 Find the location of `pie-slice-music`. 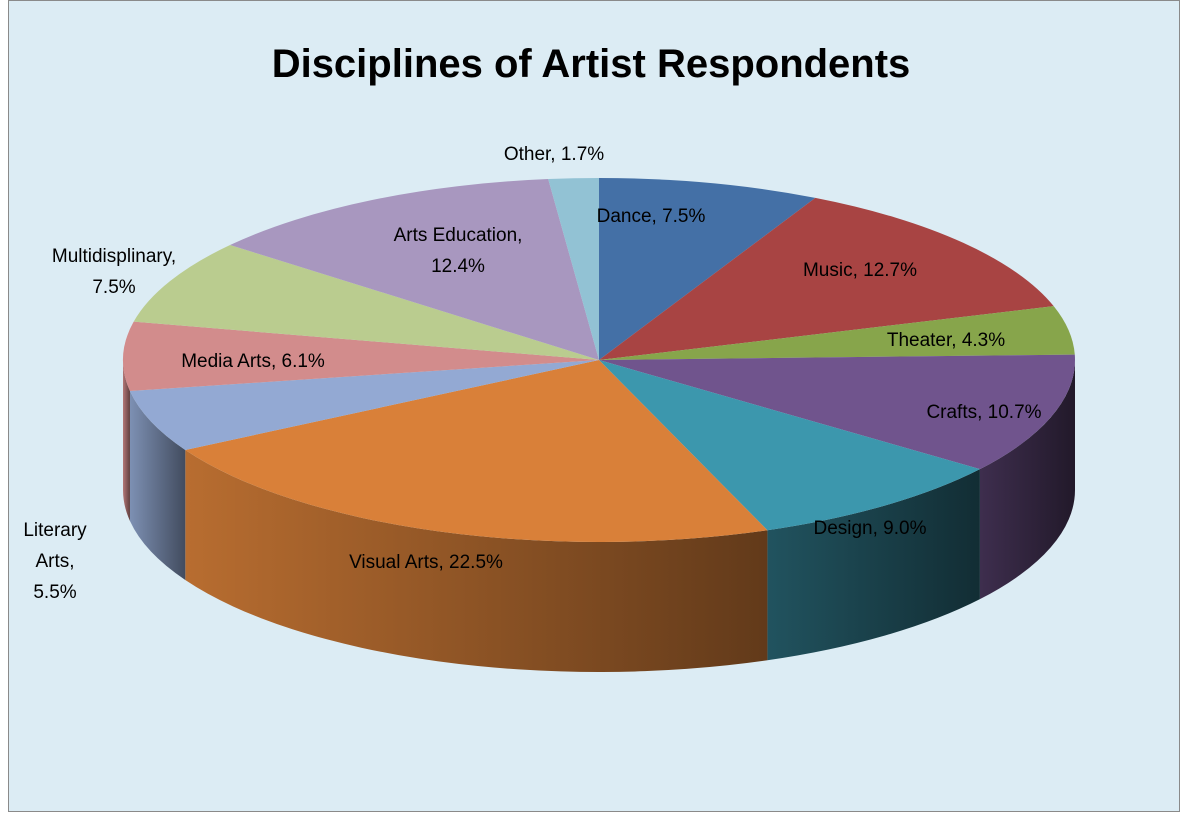

pie-slice-music is located at coordinates (826, 278).